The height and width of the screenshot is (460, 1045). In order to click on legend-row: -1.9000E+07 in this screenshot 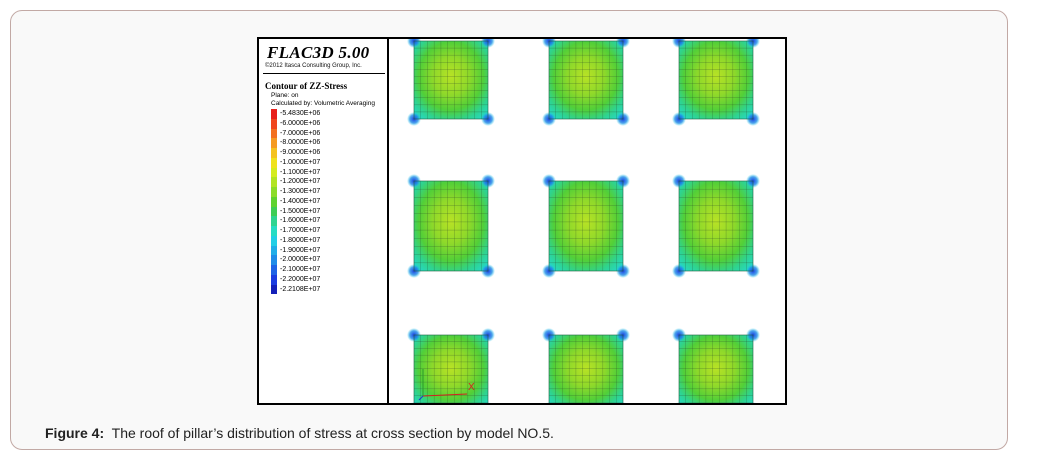, I will do `click(296, 250)`.